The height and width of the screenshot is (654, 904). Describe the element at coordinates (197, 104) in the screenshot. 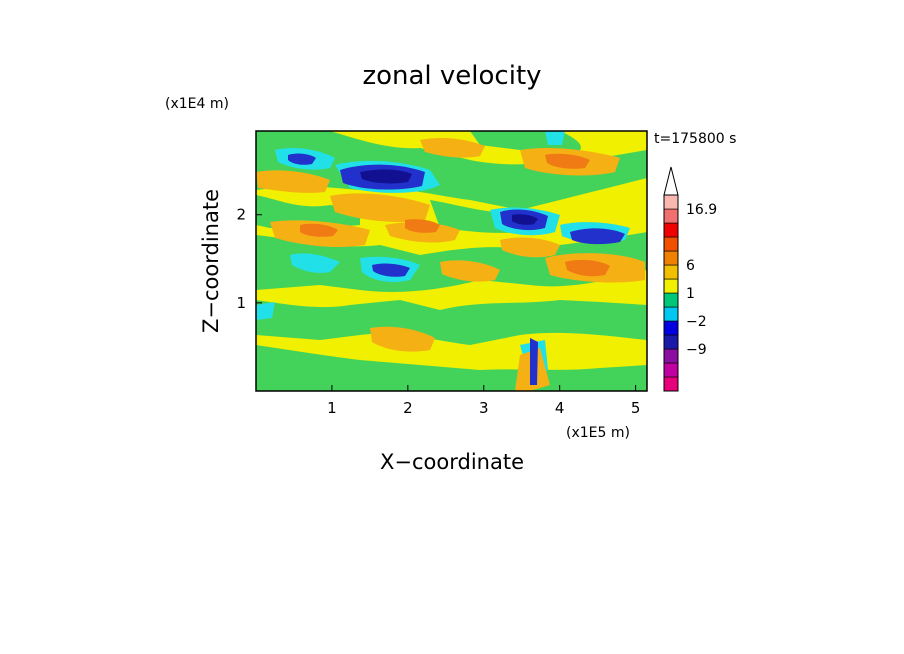

I see `y-unit-label: (x1E4 m)` at that location.